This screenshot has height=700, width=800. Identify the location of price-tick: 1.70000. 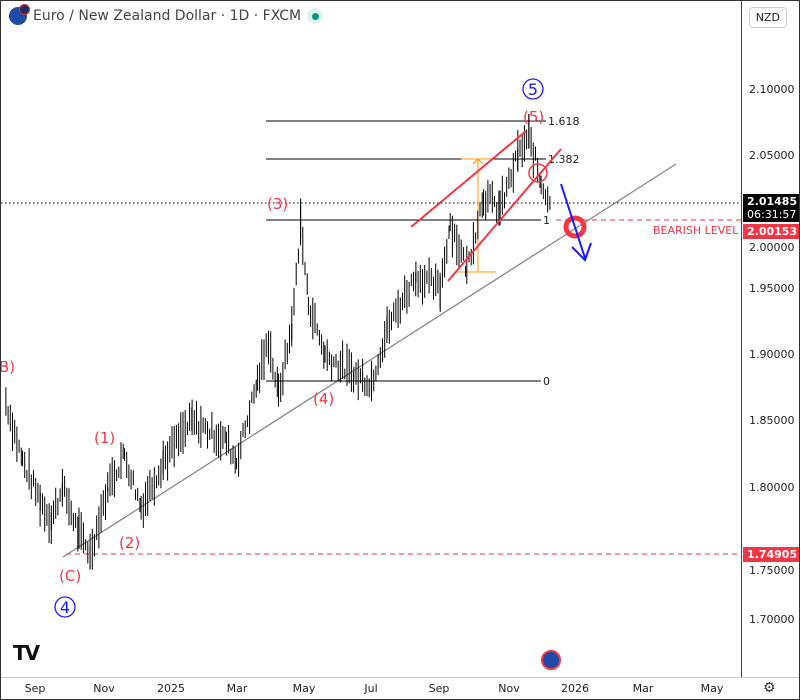
(772, 619).